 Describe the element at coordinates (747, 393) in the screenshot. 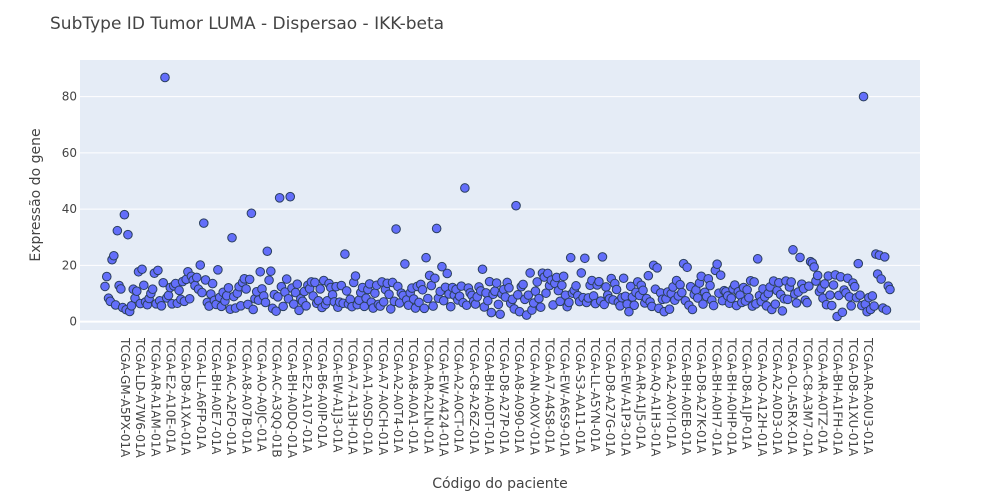

I see `x-tick-label: TCGA-D8-A1JP-01A` at that location.